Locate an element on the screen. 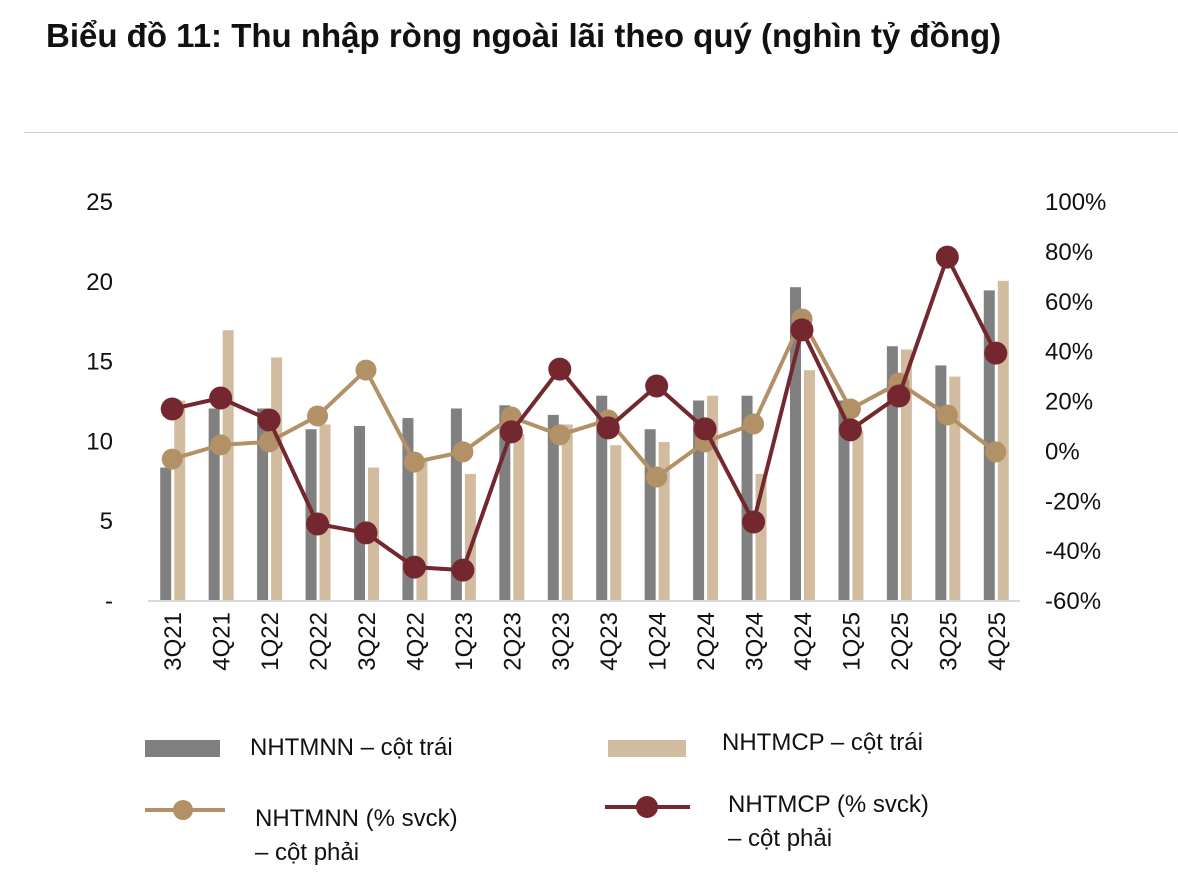  x-tick-label: 2Q25 is located at coordinates (900, 641).